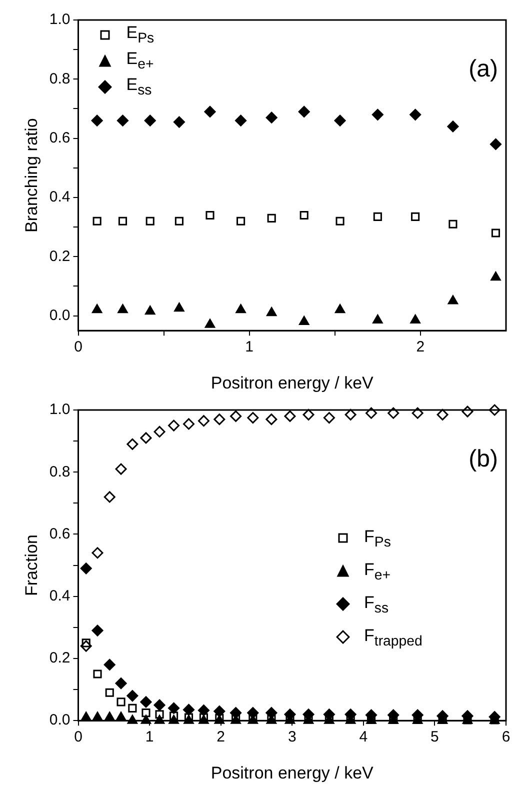 The image size is (526, 800). What do you see at coordinates (140, 35) in the screenshot?
I see `legend-label: E$_{Ps}$` at bounding box center [140, 35].